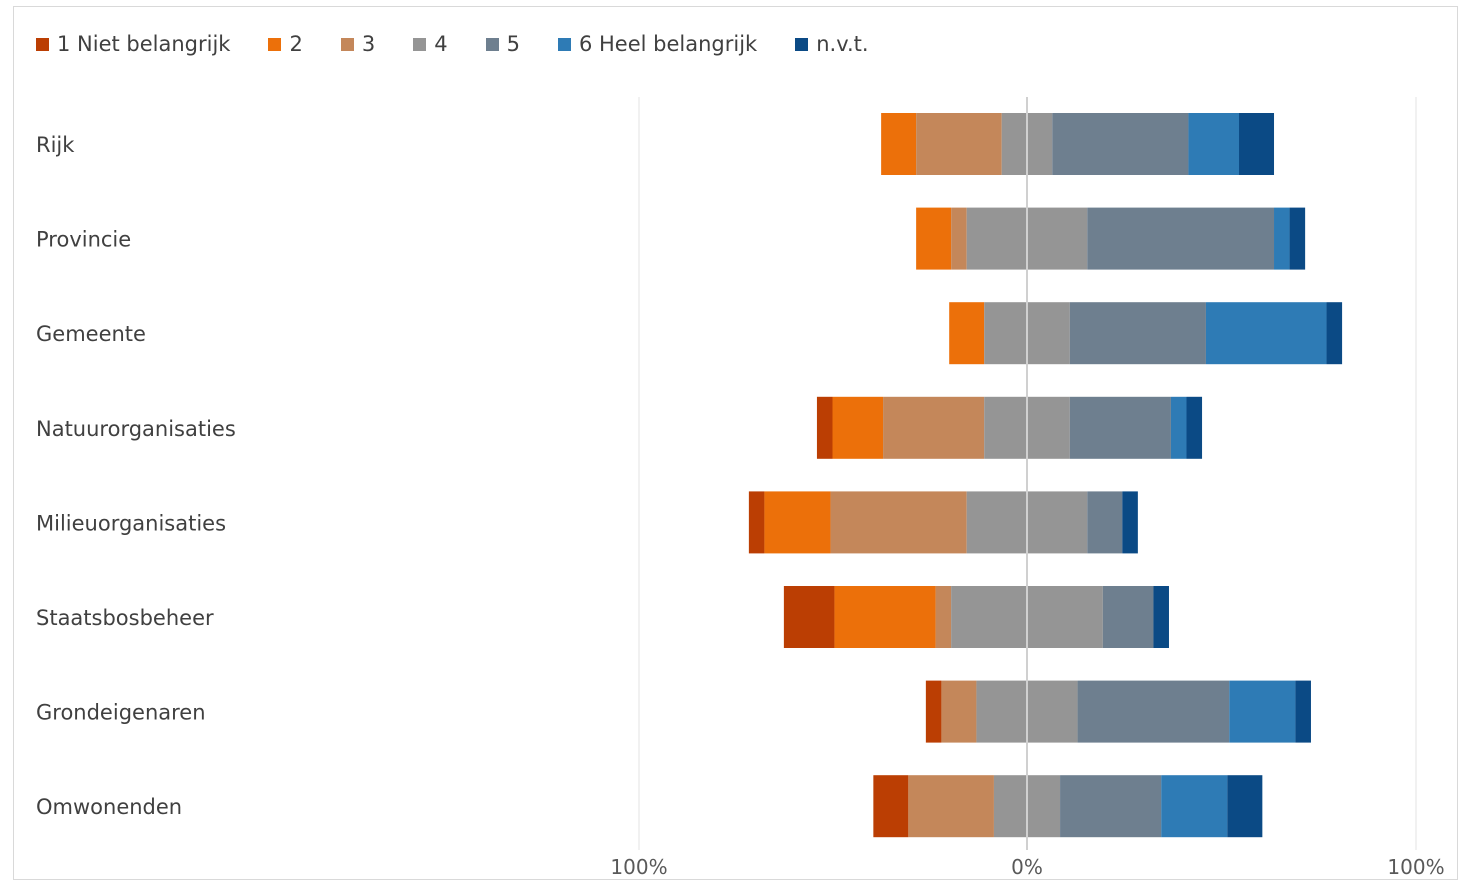  What do you see at coordinates (842, 44) in the screenshot?
I see `legend-label: n.v.t.` at bounding box center [842, 44].